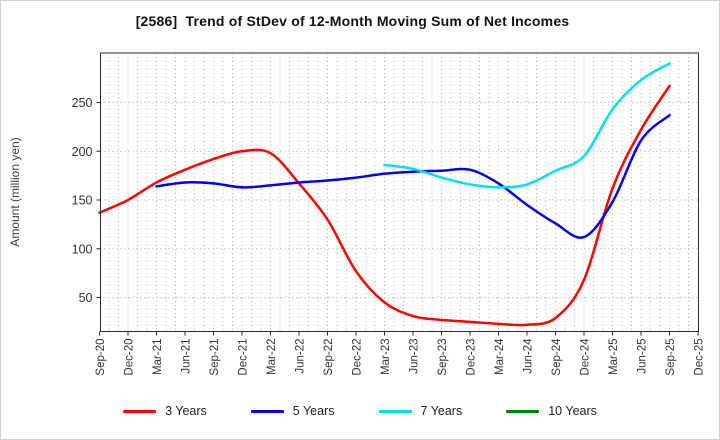 The image size is (720, 440). Describe the element at coordinates (529, 356) in the screenshot. I see `x-tick-label: Jun-24` at that location.